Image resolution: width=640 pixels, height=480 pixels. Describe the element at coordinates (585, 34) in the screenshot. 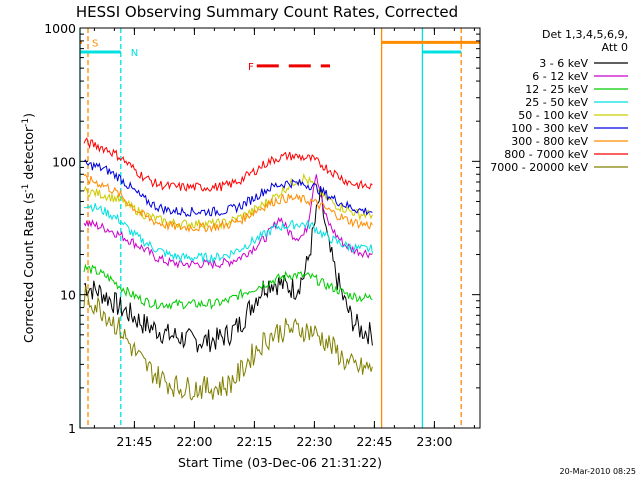

I see `legend-header-line1: Det 1,3,4,5,6,9,` at that location.